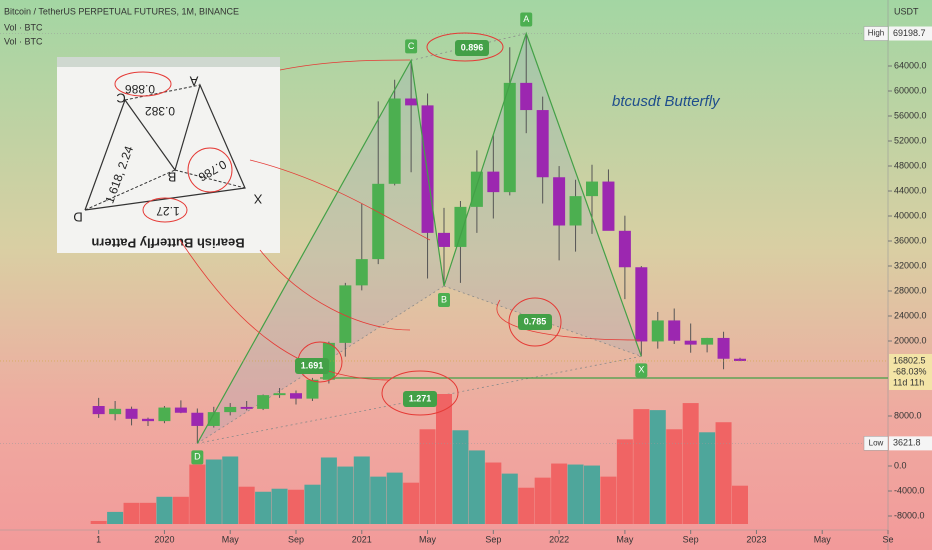 This screenshot has width=932, height=550. What do you see at coordinates (257, 199) in the screenshot?
I see `inset-label: X` at bounding box center [257, 199].